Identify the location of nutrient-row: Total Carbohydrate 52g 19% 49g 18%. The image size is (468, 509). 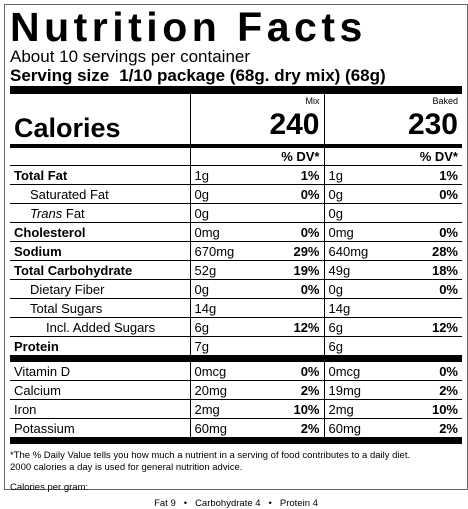
(236, 270).